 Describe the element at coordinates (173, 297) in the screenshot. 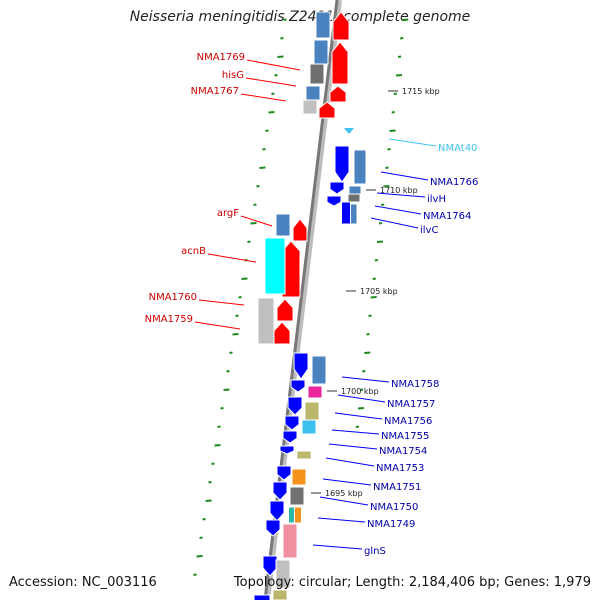

I see `label-nma1760: NMA1760` at that location.